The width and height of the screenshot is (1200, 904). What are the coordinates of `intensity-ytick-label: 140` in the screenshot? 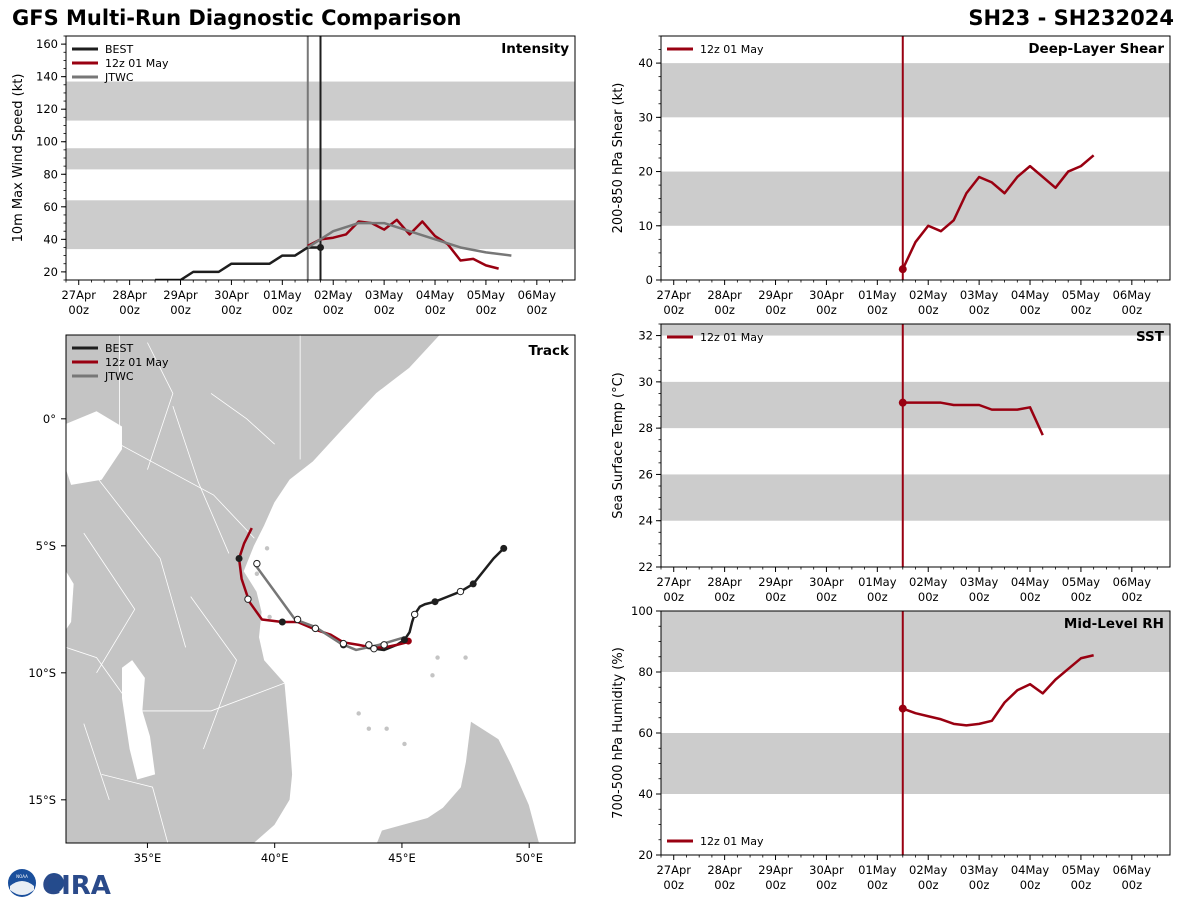 It's located at (47, 77).